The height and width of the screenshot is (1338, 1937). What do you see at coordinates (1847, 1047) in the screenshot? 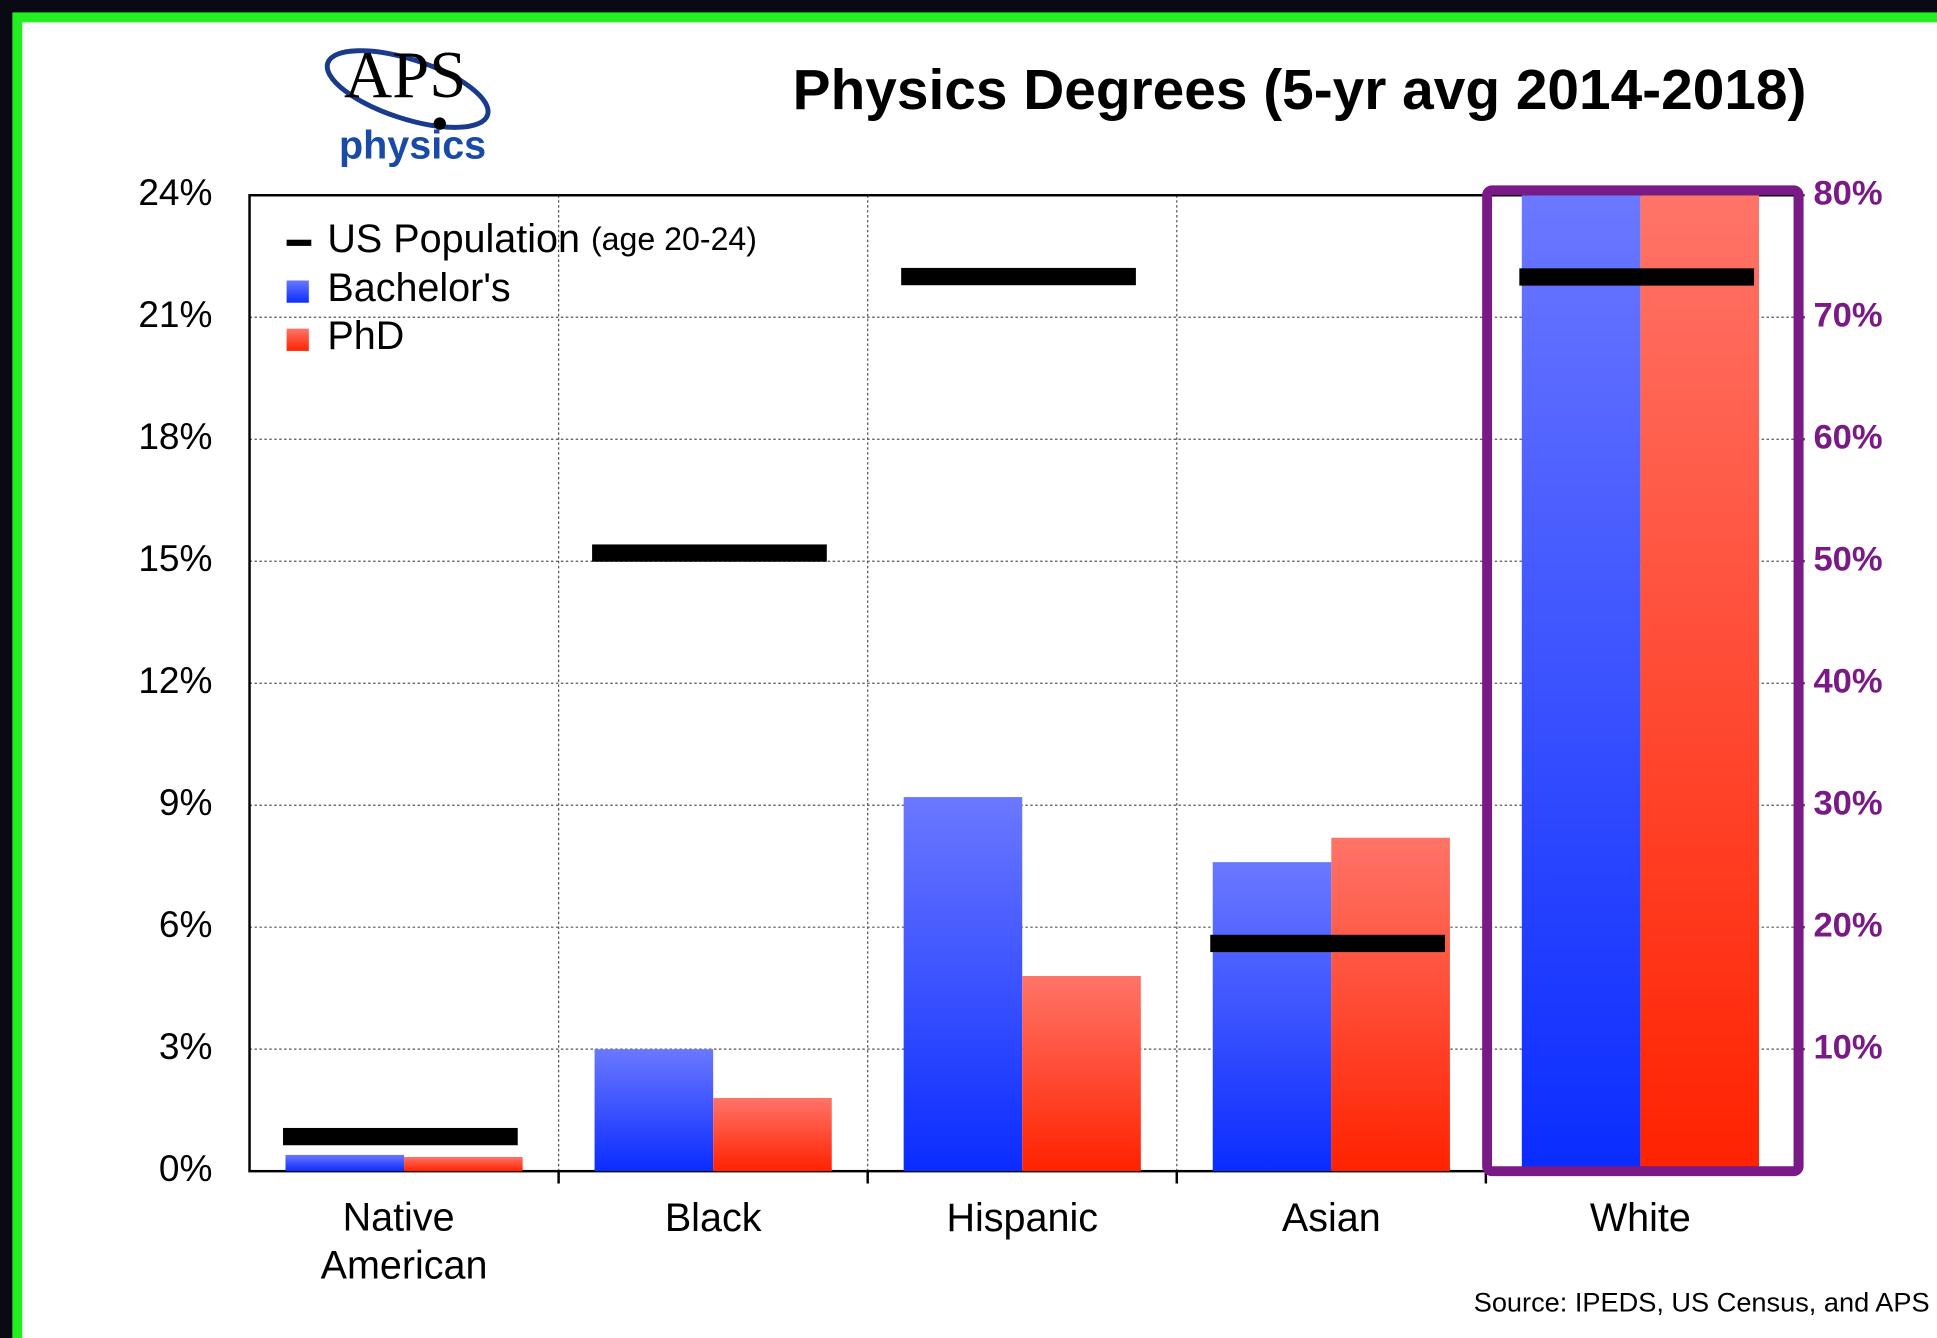
I see `y2-tick-label: 10%` at bounding box center [1847, 1047].